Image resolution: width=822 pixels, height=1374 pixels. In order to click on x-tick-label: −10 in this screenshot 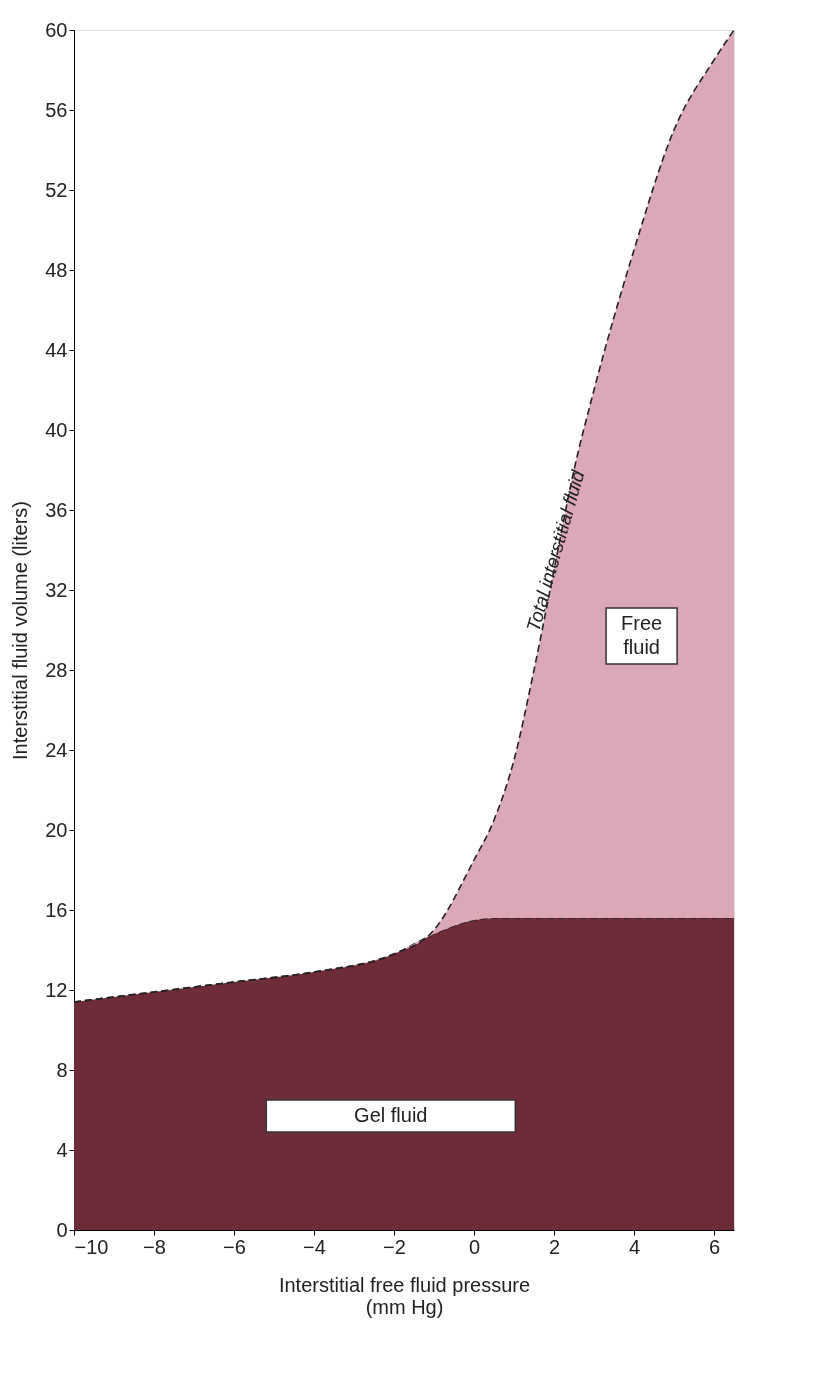, I will do `click(91, 1246)`.